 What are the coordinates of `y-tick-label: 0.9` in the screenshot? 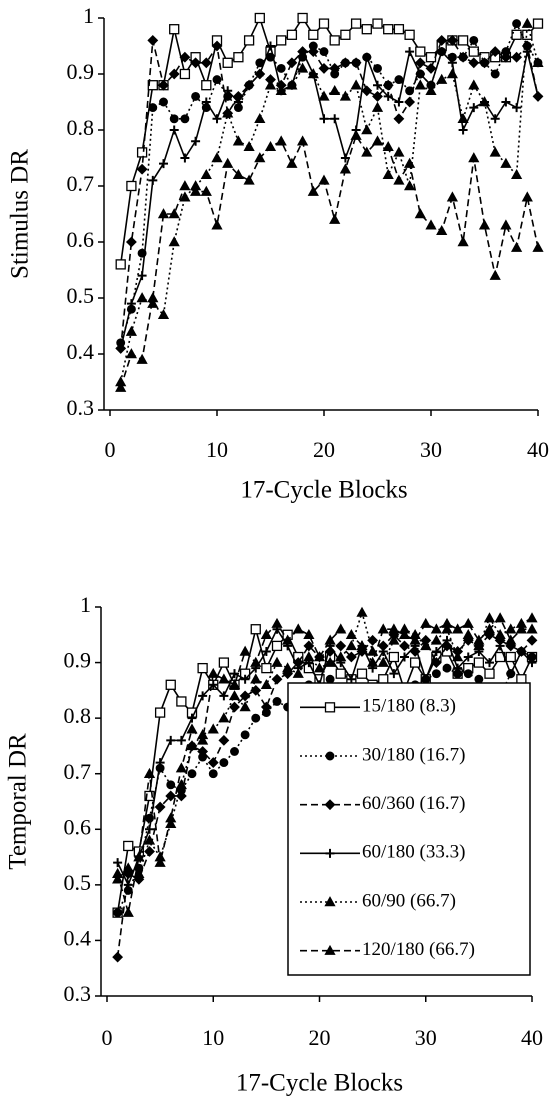 It's located at (81, 71).